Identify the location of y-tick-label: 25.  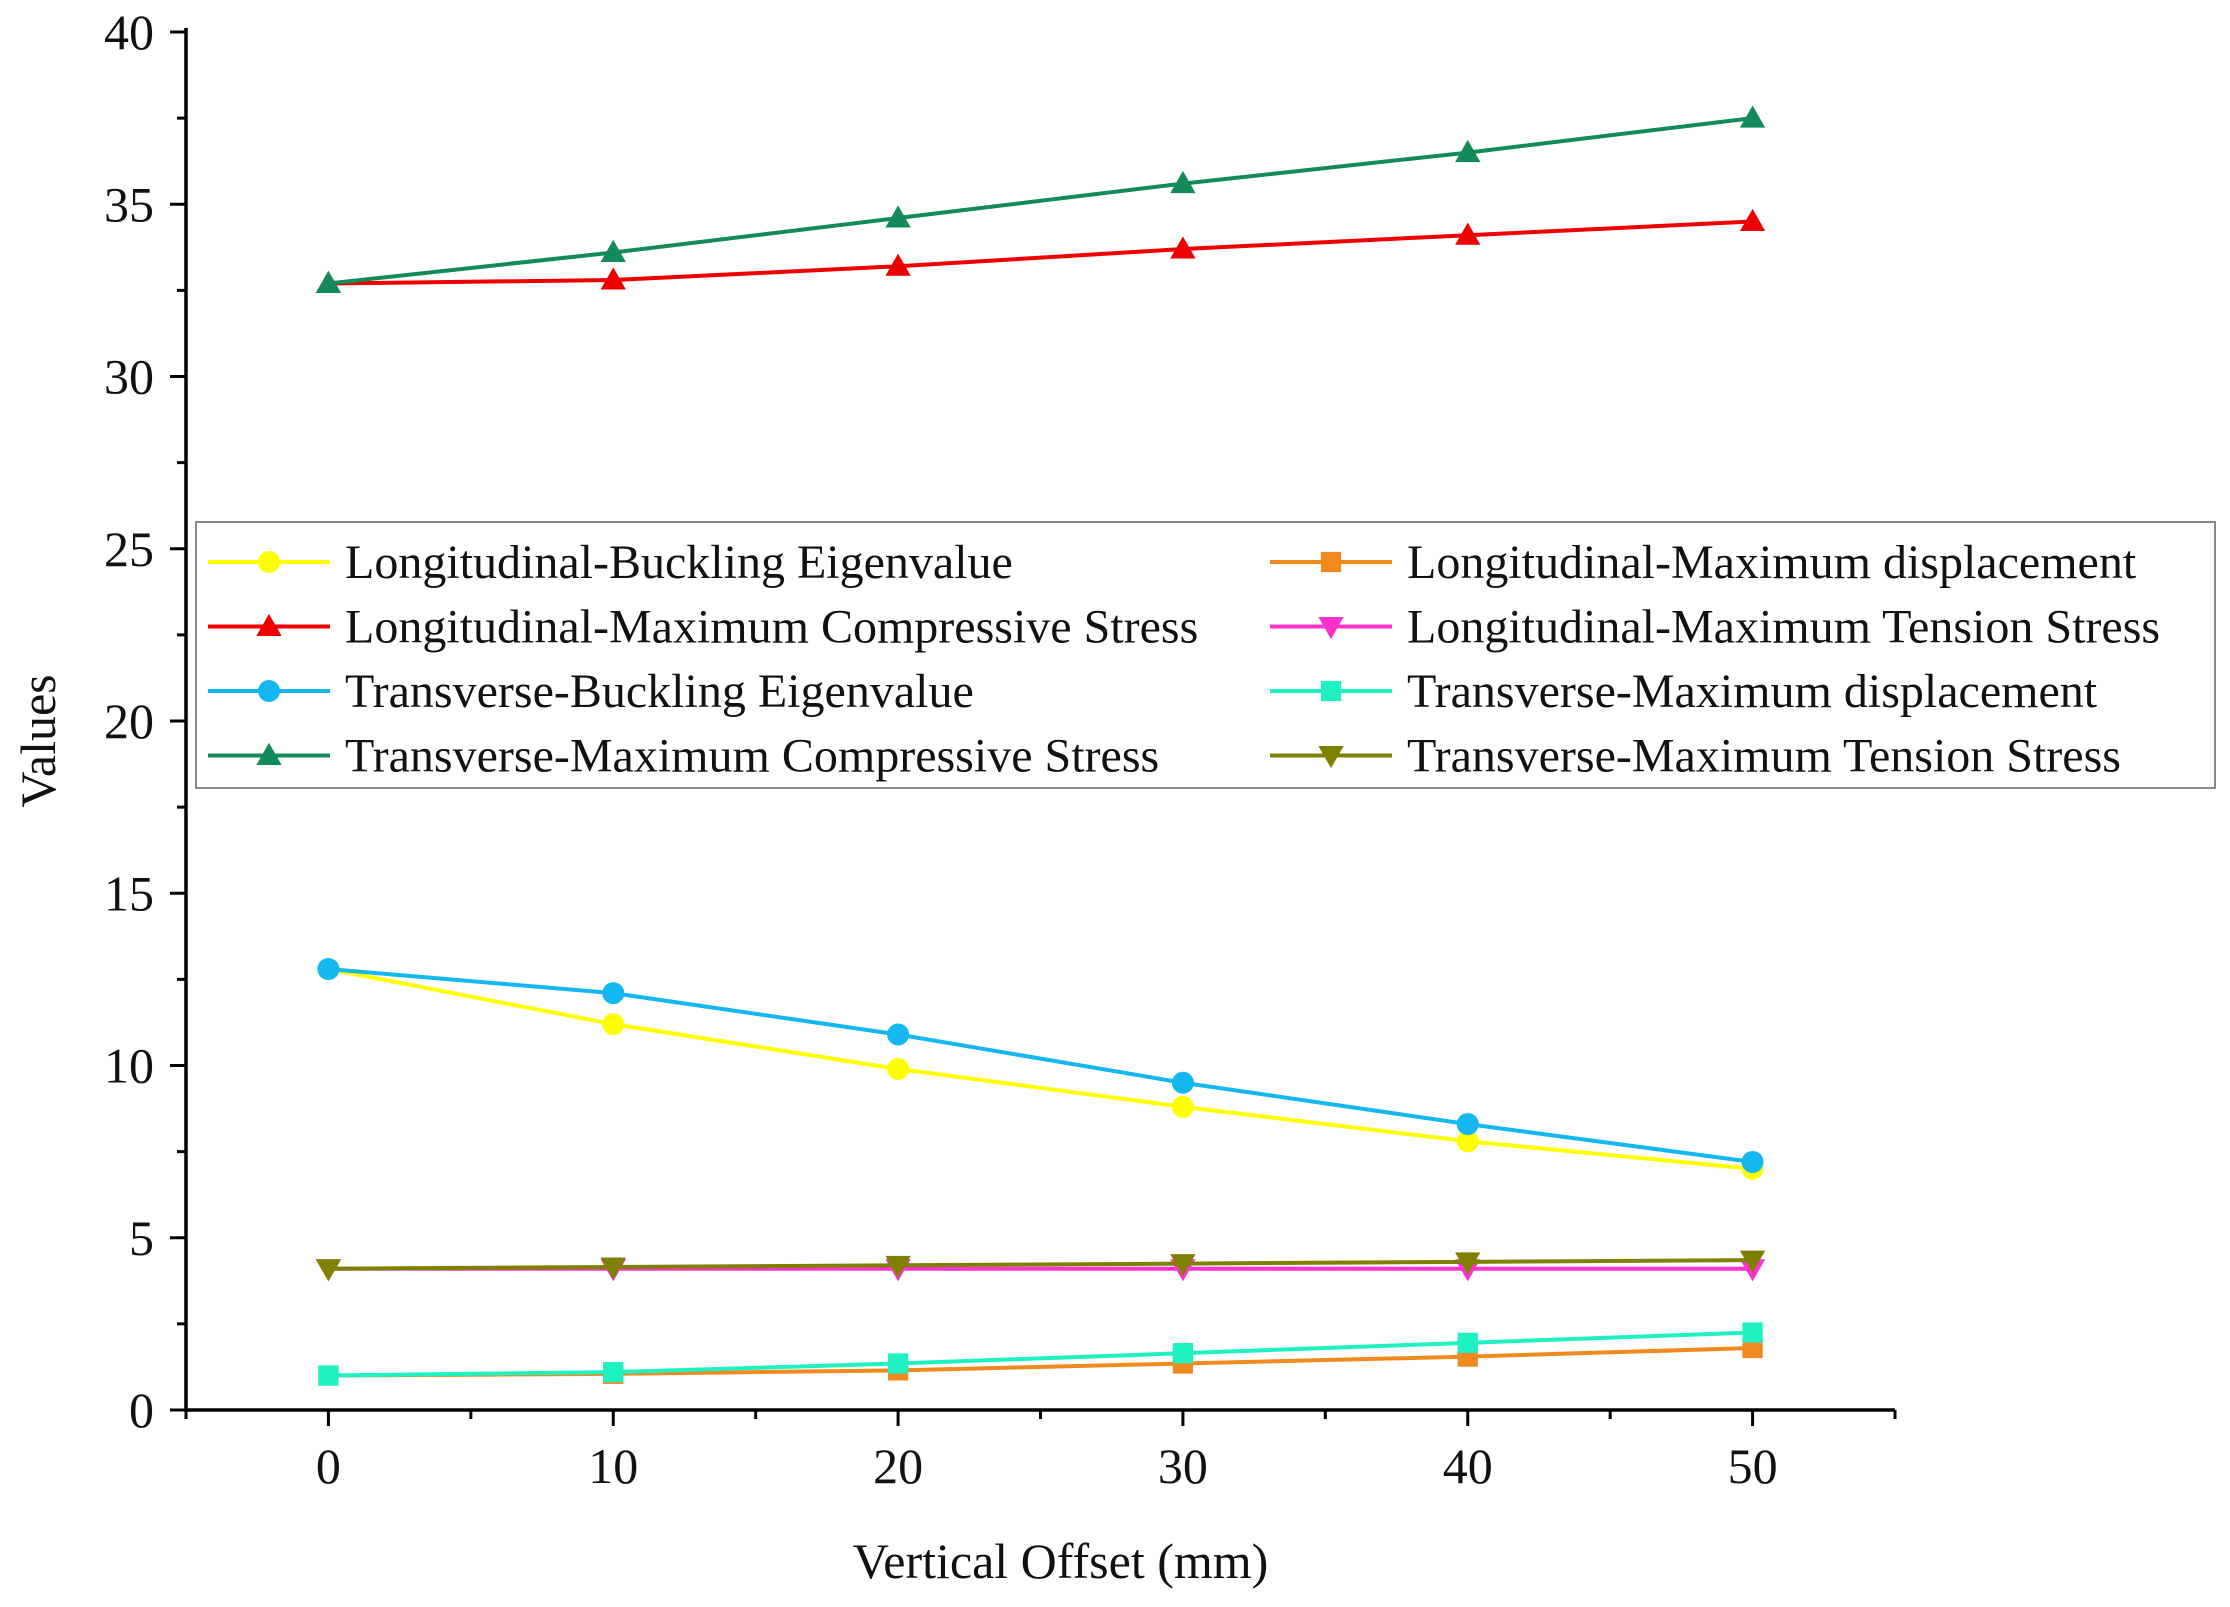
(129, 549).